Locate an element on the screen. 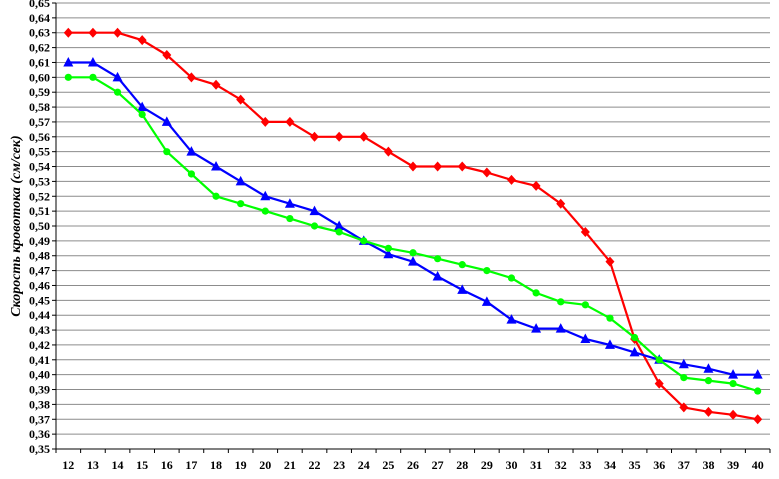 The image size is (779, 479). x-tick-label: 27 is located at coordinates (438, 465).